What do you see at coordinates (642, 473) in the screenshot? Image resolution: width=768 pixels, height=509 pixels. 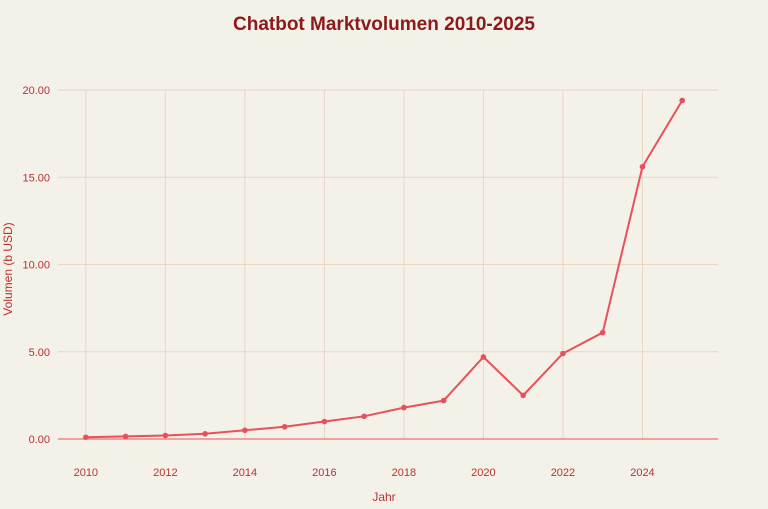 I see `x-tick-label: 2024` at bounding box center [642, 473].